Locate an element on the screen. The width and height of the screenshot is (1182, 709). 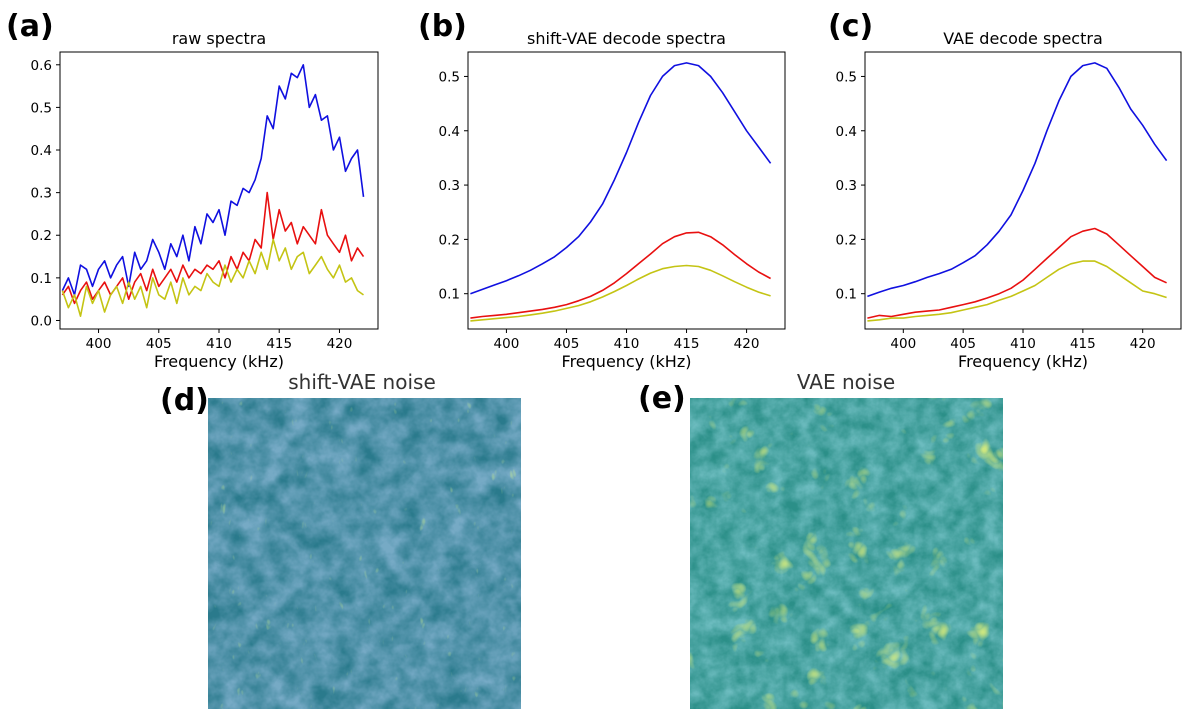
panel-letter-d: (d) is located at coordinates (184, 400).